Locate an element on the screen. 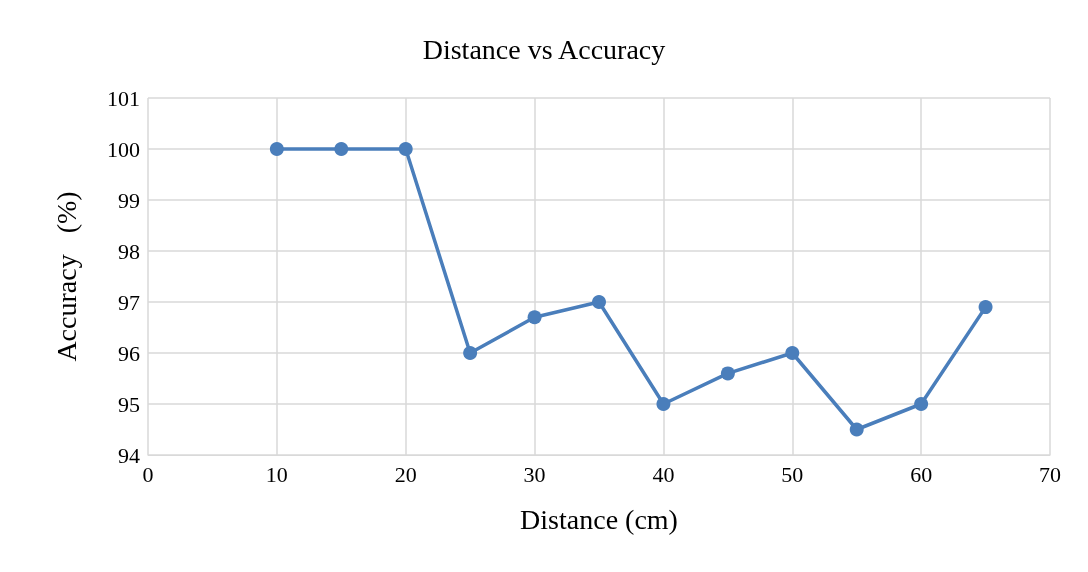  x-tick-label: 0 is located at coordinates (148, 474).